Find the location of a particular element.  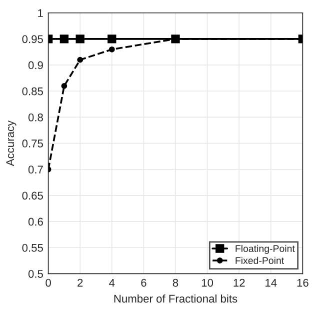

y-tick-label: 0.65 is located at coordinates (32, 196).